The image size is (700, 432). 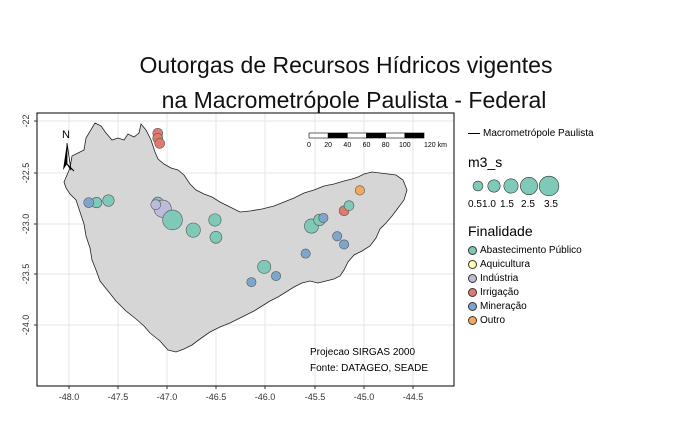 I want to click on size-label: 1.0, so click(x=489, y=204).